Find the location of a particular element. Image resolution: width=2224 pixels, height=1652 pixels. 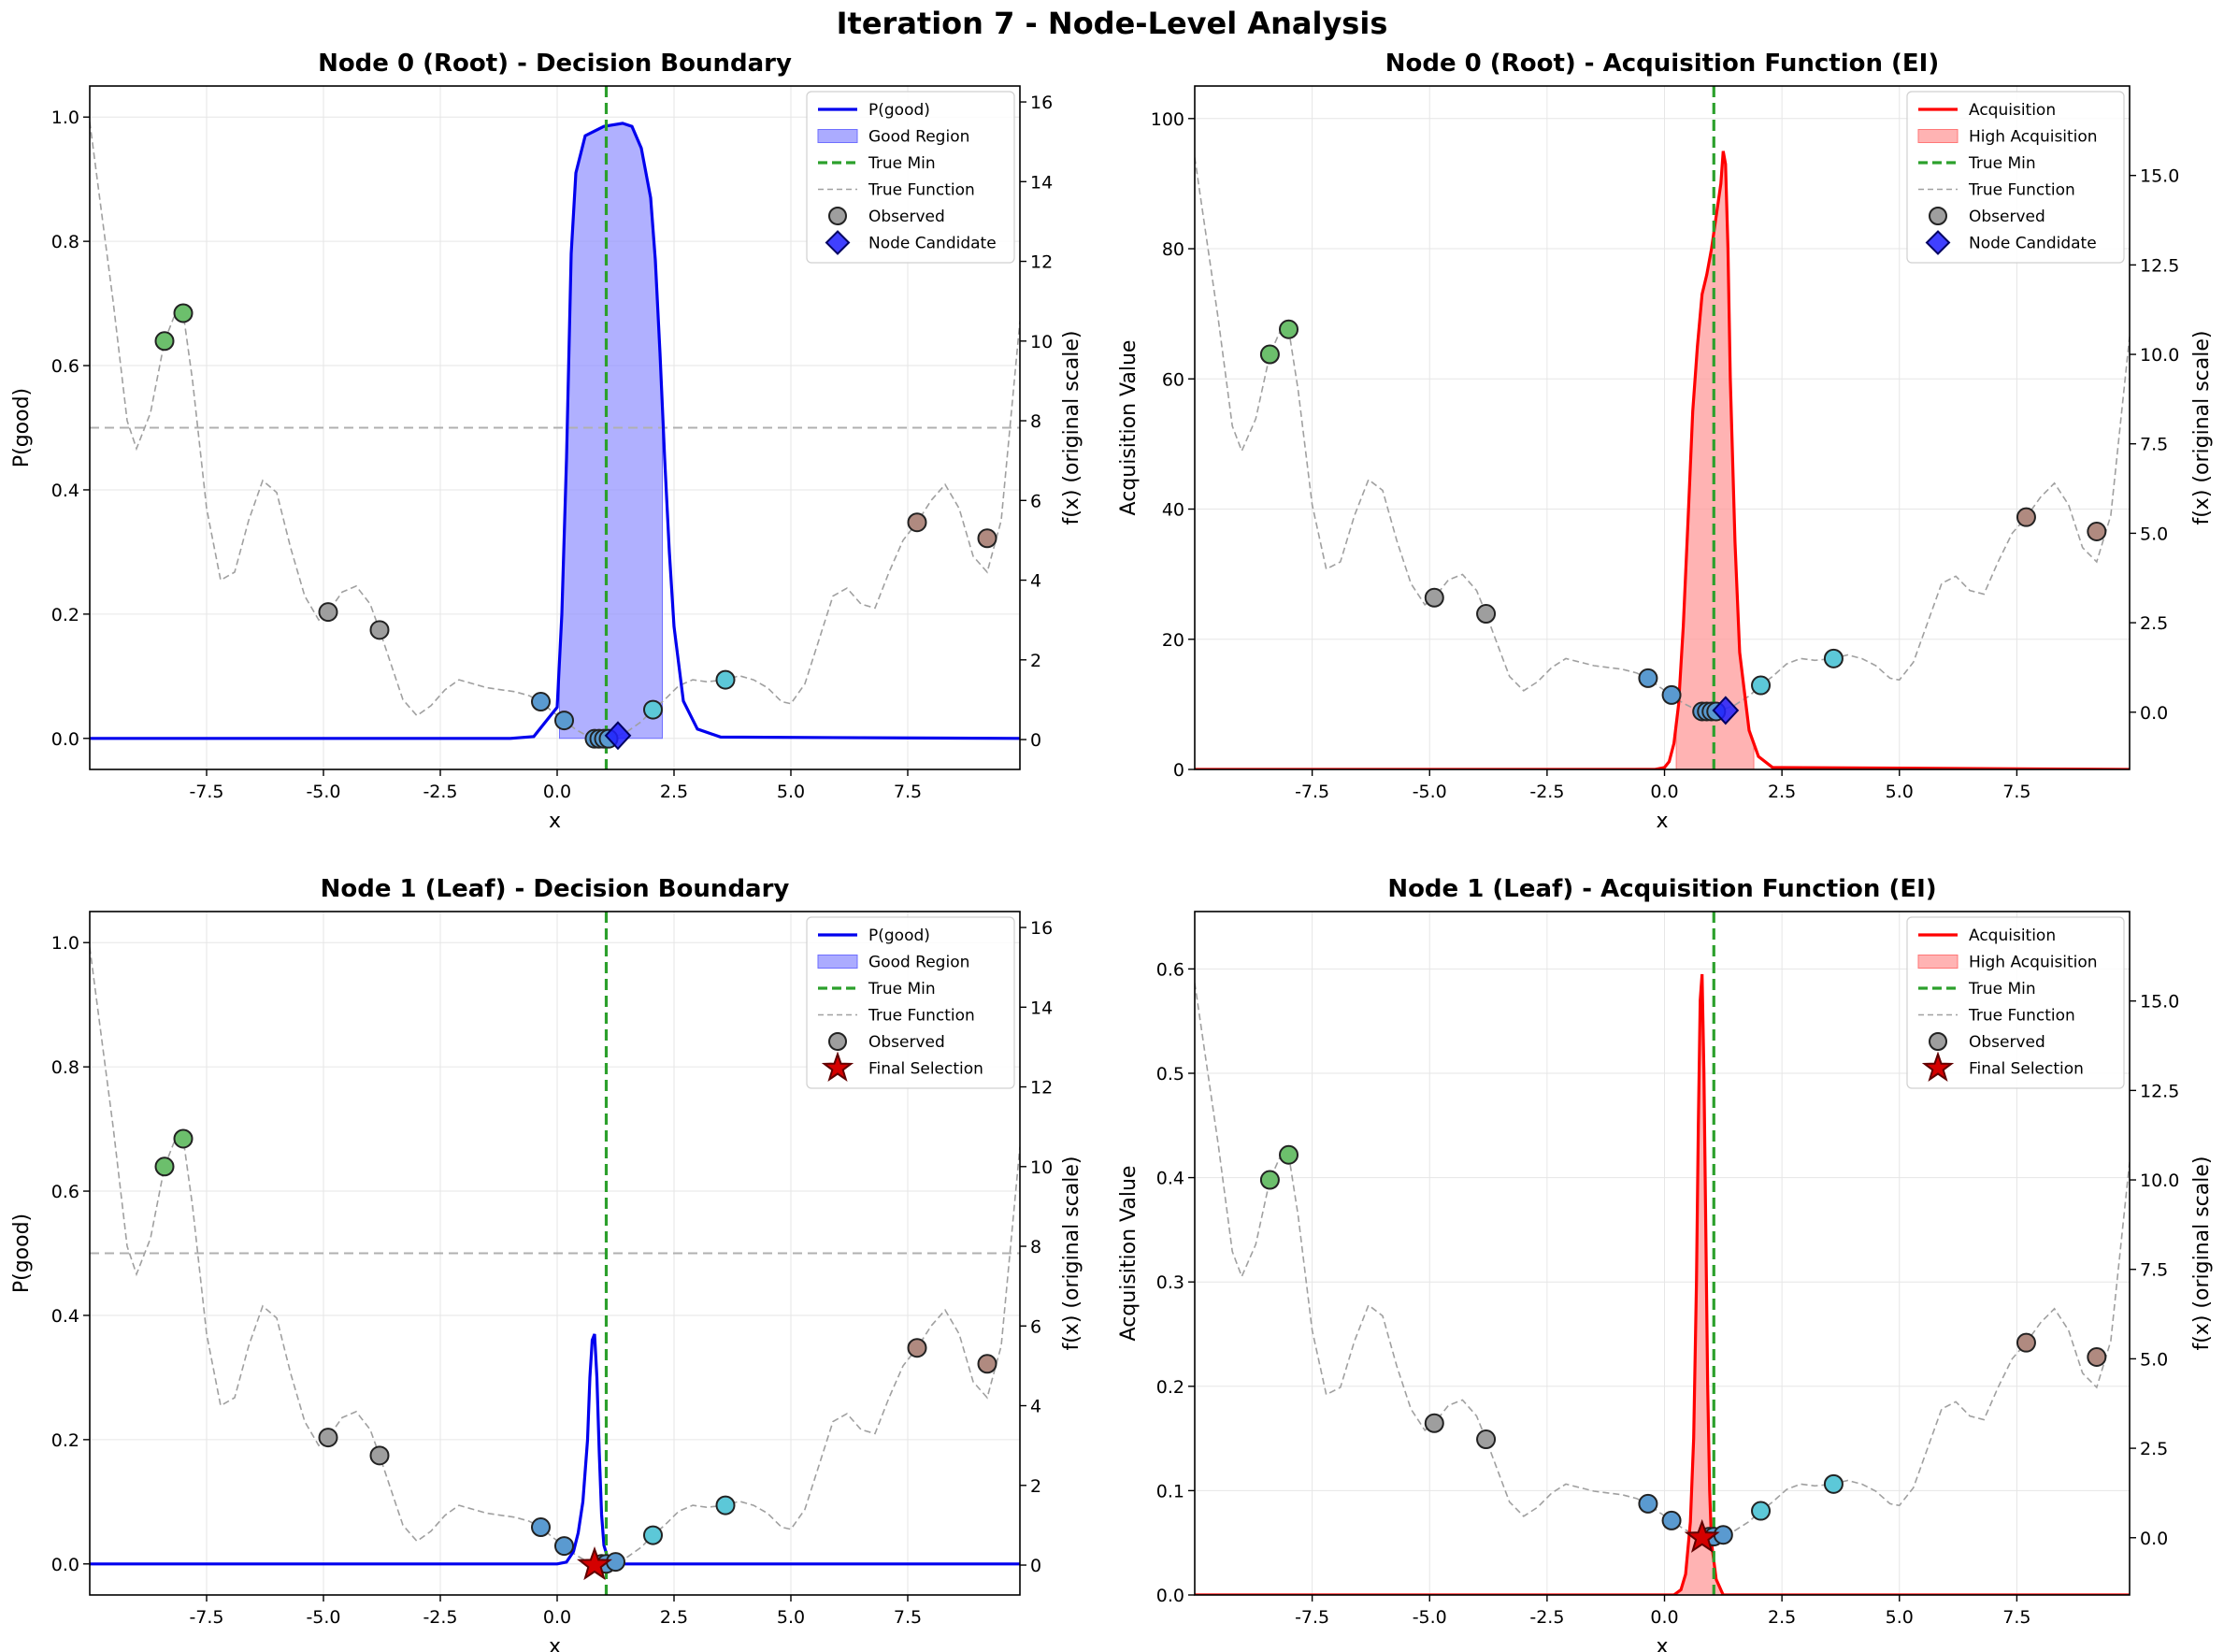

y-tick-label: 0.8 is located at coordinates (65, 1068).